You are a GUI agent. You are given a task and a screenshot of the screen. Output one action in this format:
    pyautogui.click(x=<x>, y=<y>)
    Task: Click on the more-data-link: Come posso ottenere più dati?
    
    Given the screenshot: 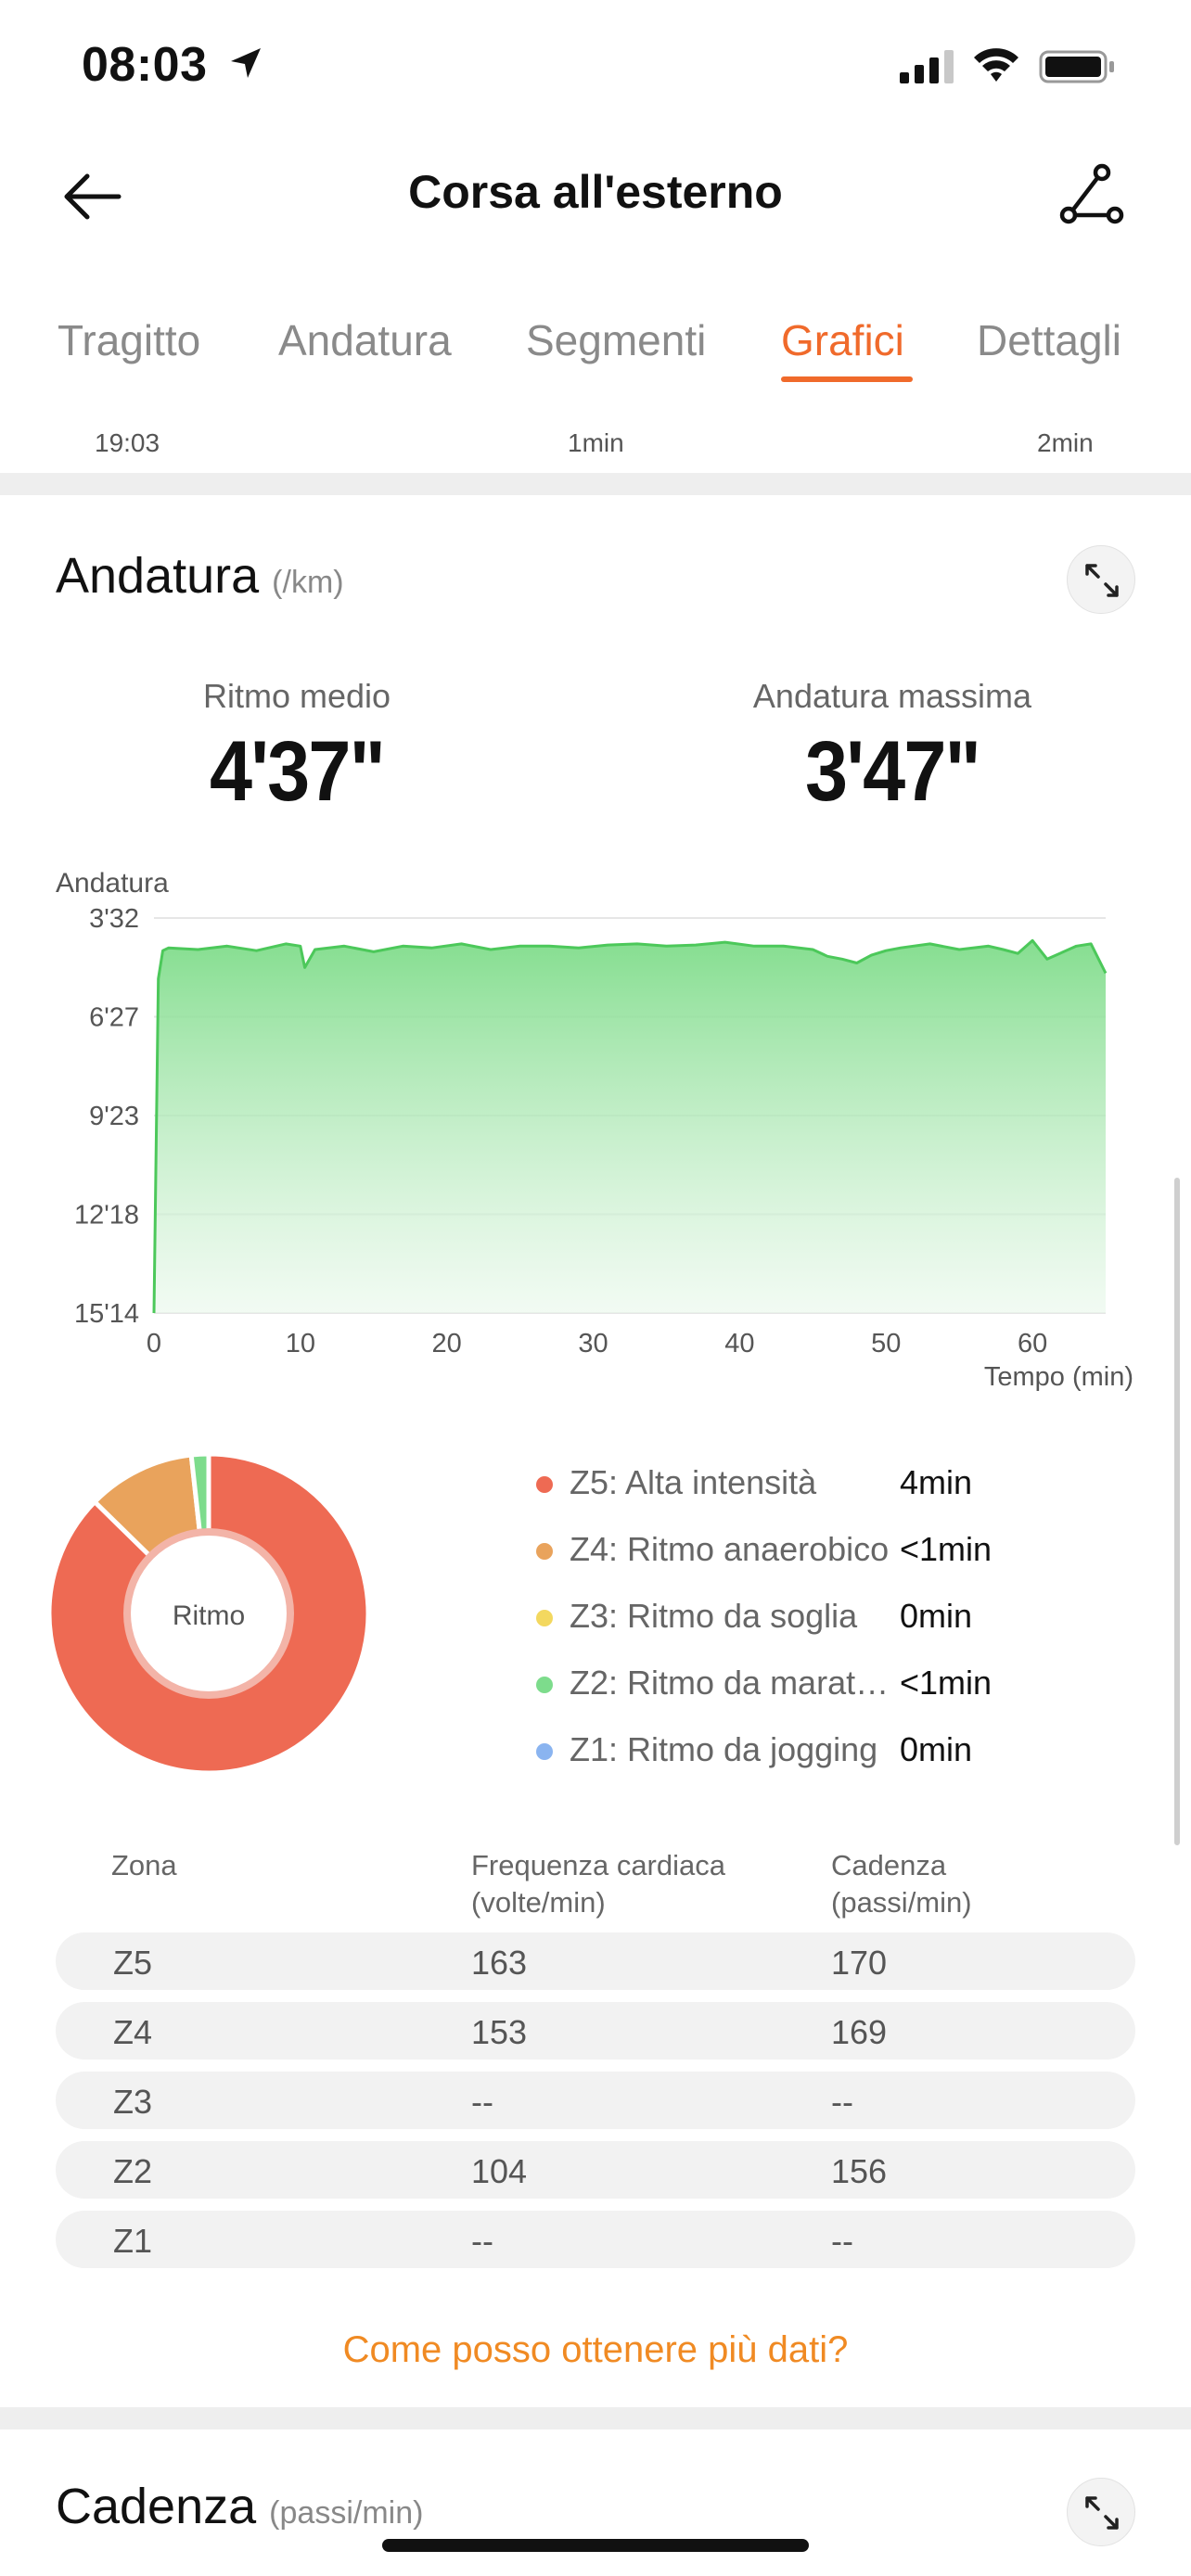 What is the action you would take?
    pyautogui.click(x=595, y=2350)
    